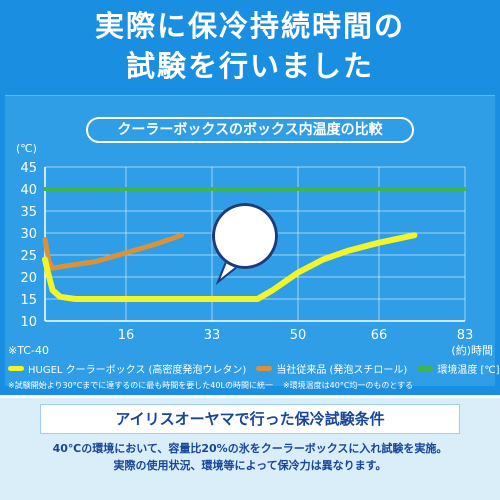  I want to click on heading-line-1: 実際に保冷持続時間の, so click(249, 26).